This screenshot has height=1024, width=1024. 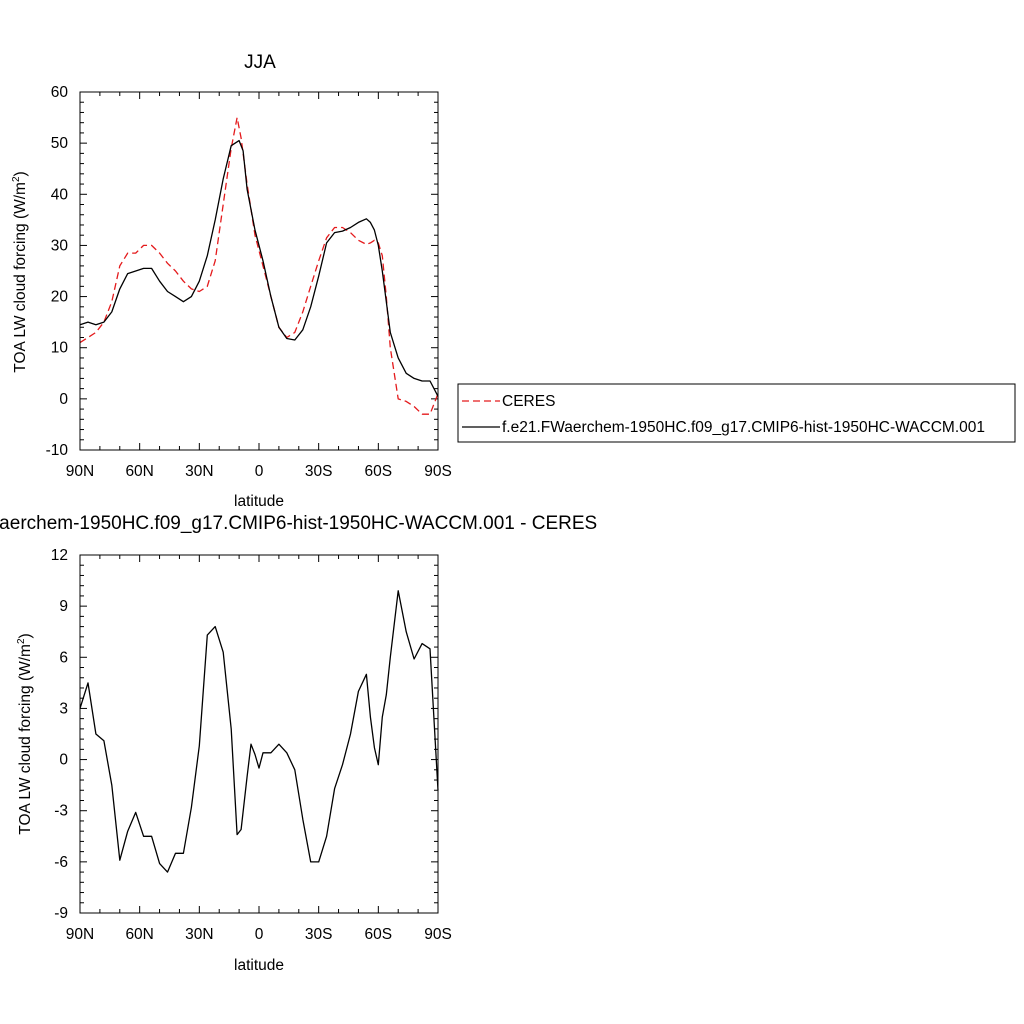 I want to click on bottom-chart-frame, so click(x=259, y=734).